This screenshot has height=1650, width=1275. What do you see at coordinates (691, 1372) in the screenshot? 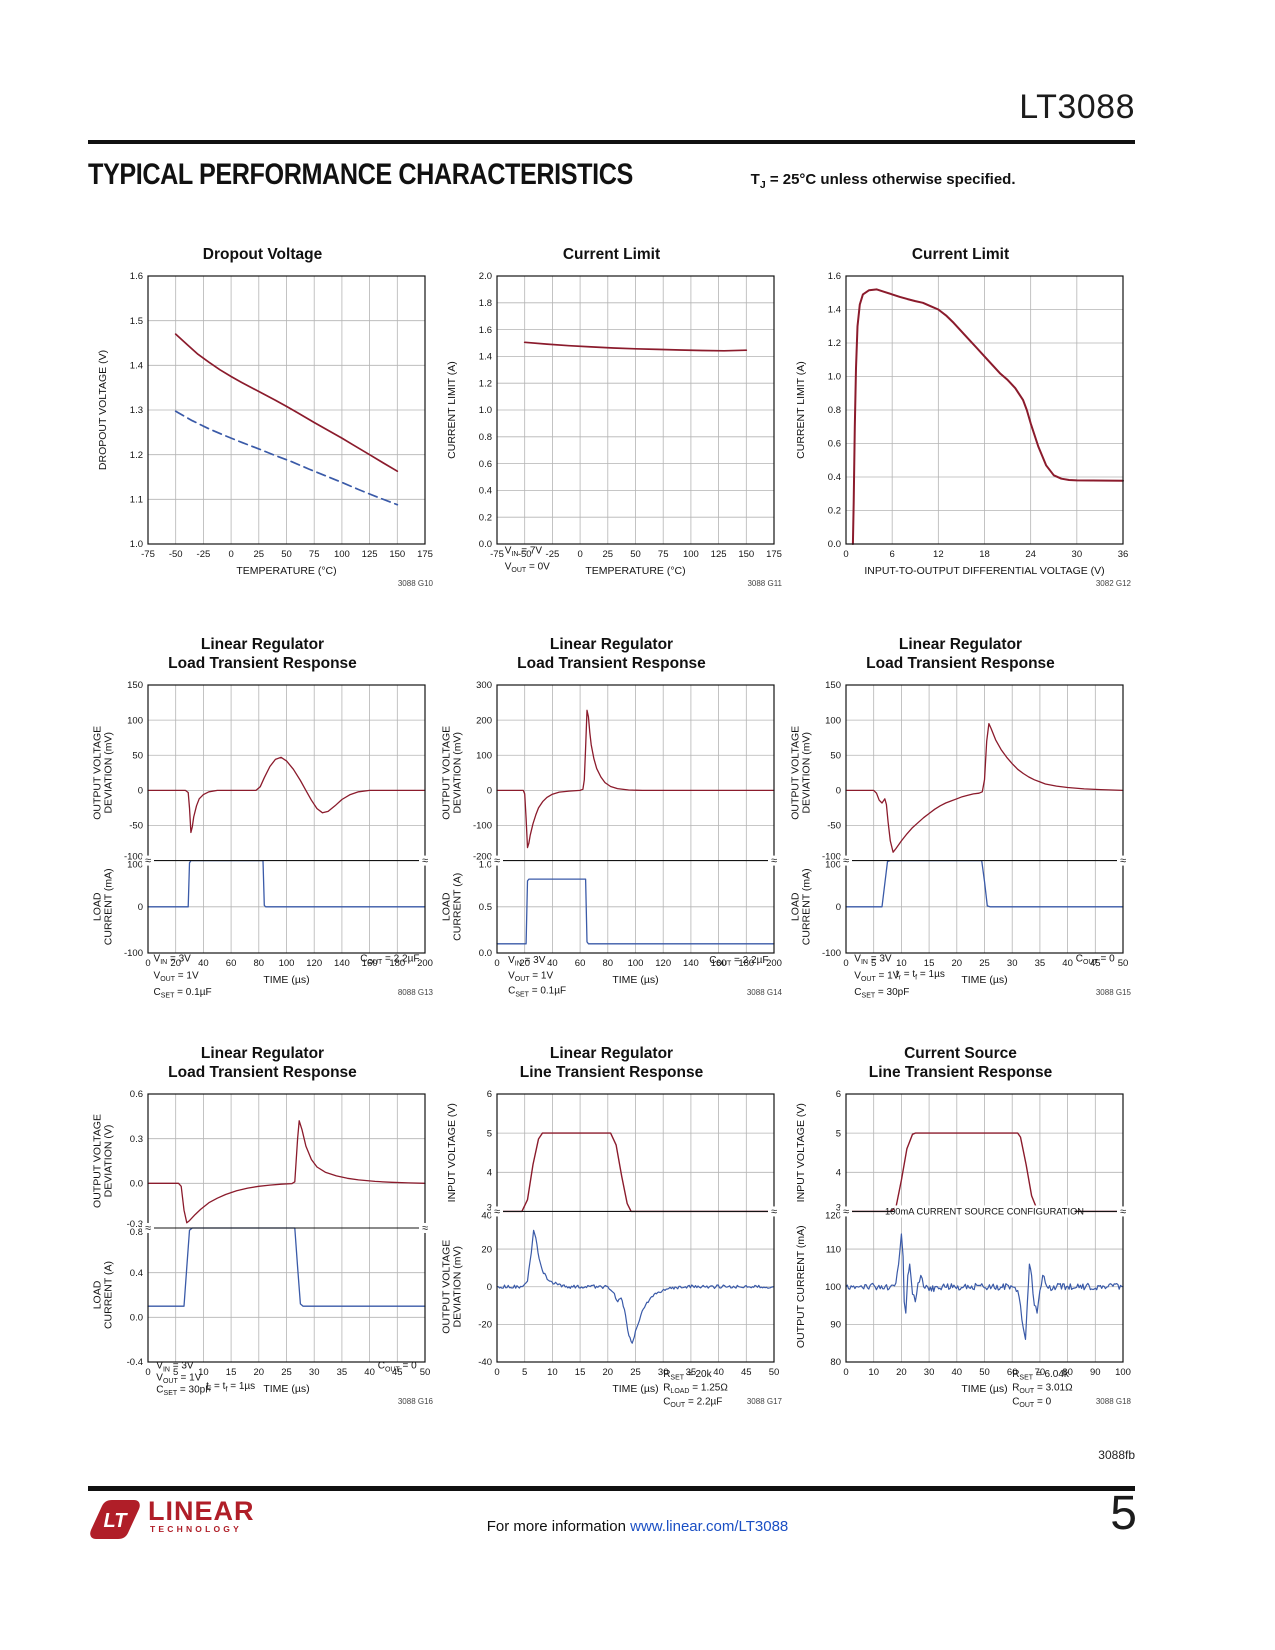
I see `x-tick-label: 35` at bounding box center [691, 1372].